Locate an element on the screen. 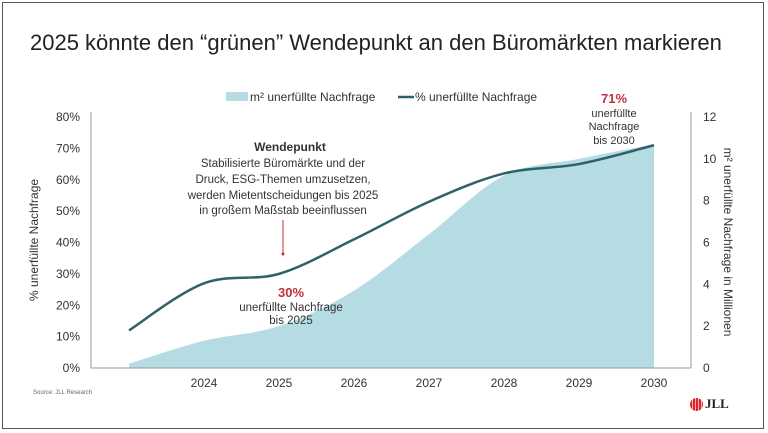 The width and height of the screenshot is (768, 433). y-right-axis-title: m² unerfüllte Nachfrage in Millionen is located at coordinates (728, 242).